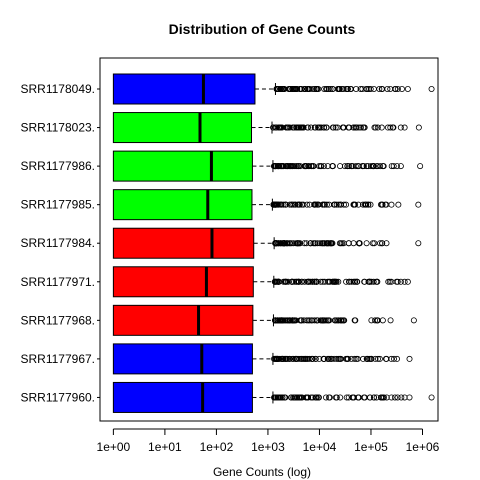  Describe the element at coordinates (262, 472) in the screenshot. I see `x-axis-label: Gene Counts (log)` at that location.